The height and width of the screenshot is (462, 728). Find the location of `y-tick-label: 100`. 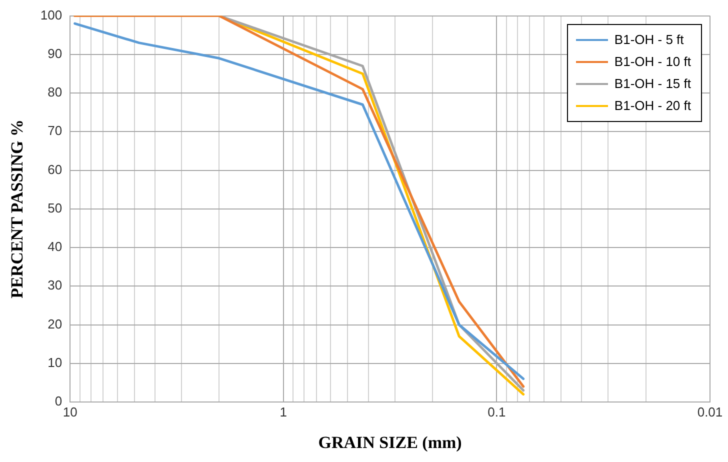

y-tick-label: 100 is located at coordinates (51, 14).